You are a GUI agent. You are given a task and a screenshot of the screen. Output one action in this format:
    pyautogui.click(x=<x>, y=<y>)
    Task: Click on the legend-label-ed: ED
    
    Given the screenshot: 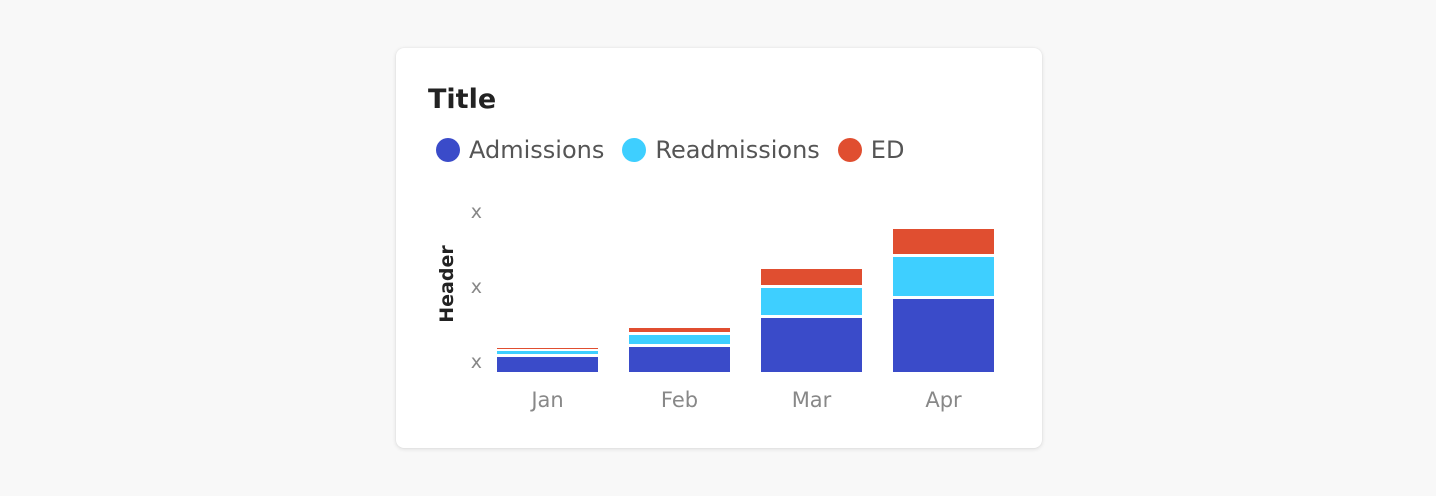 What is the action you would take?
    pyautogui.click(x=887, y=150)
    